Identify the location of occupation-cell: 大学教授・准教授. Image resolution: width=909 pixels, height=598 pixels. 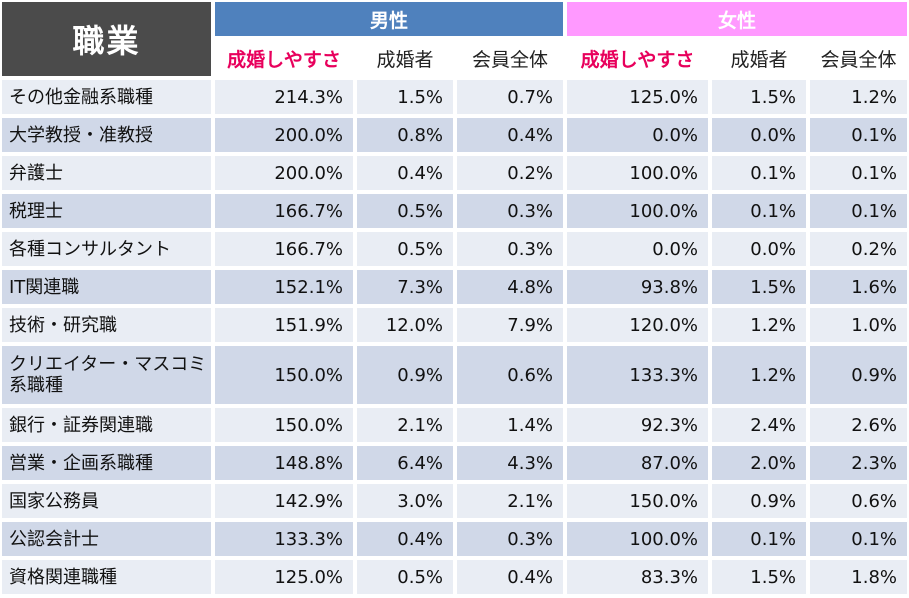
(106, 135).